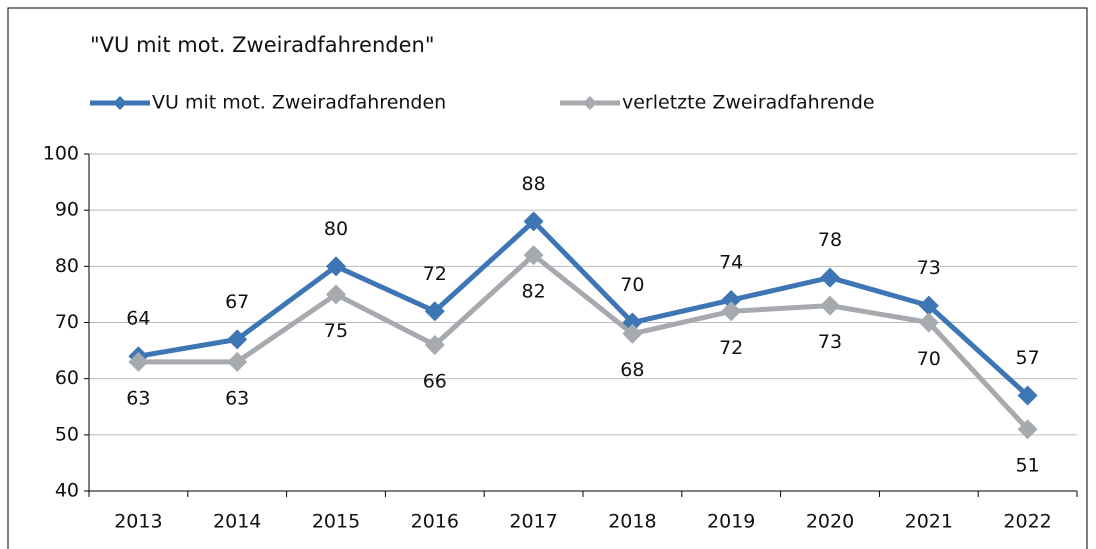 The image size is (1096, 549). Describe the element at coordinates (61, 154) in the screenshot. I see `y-tick-label: 100` at that location.